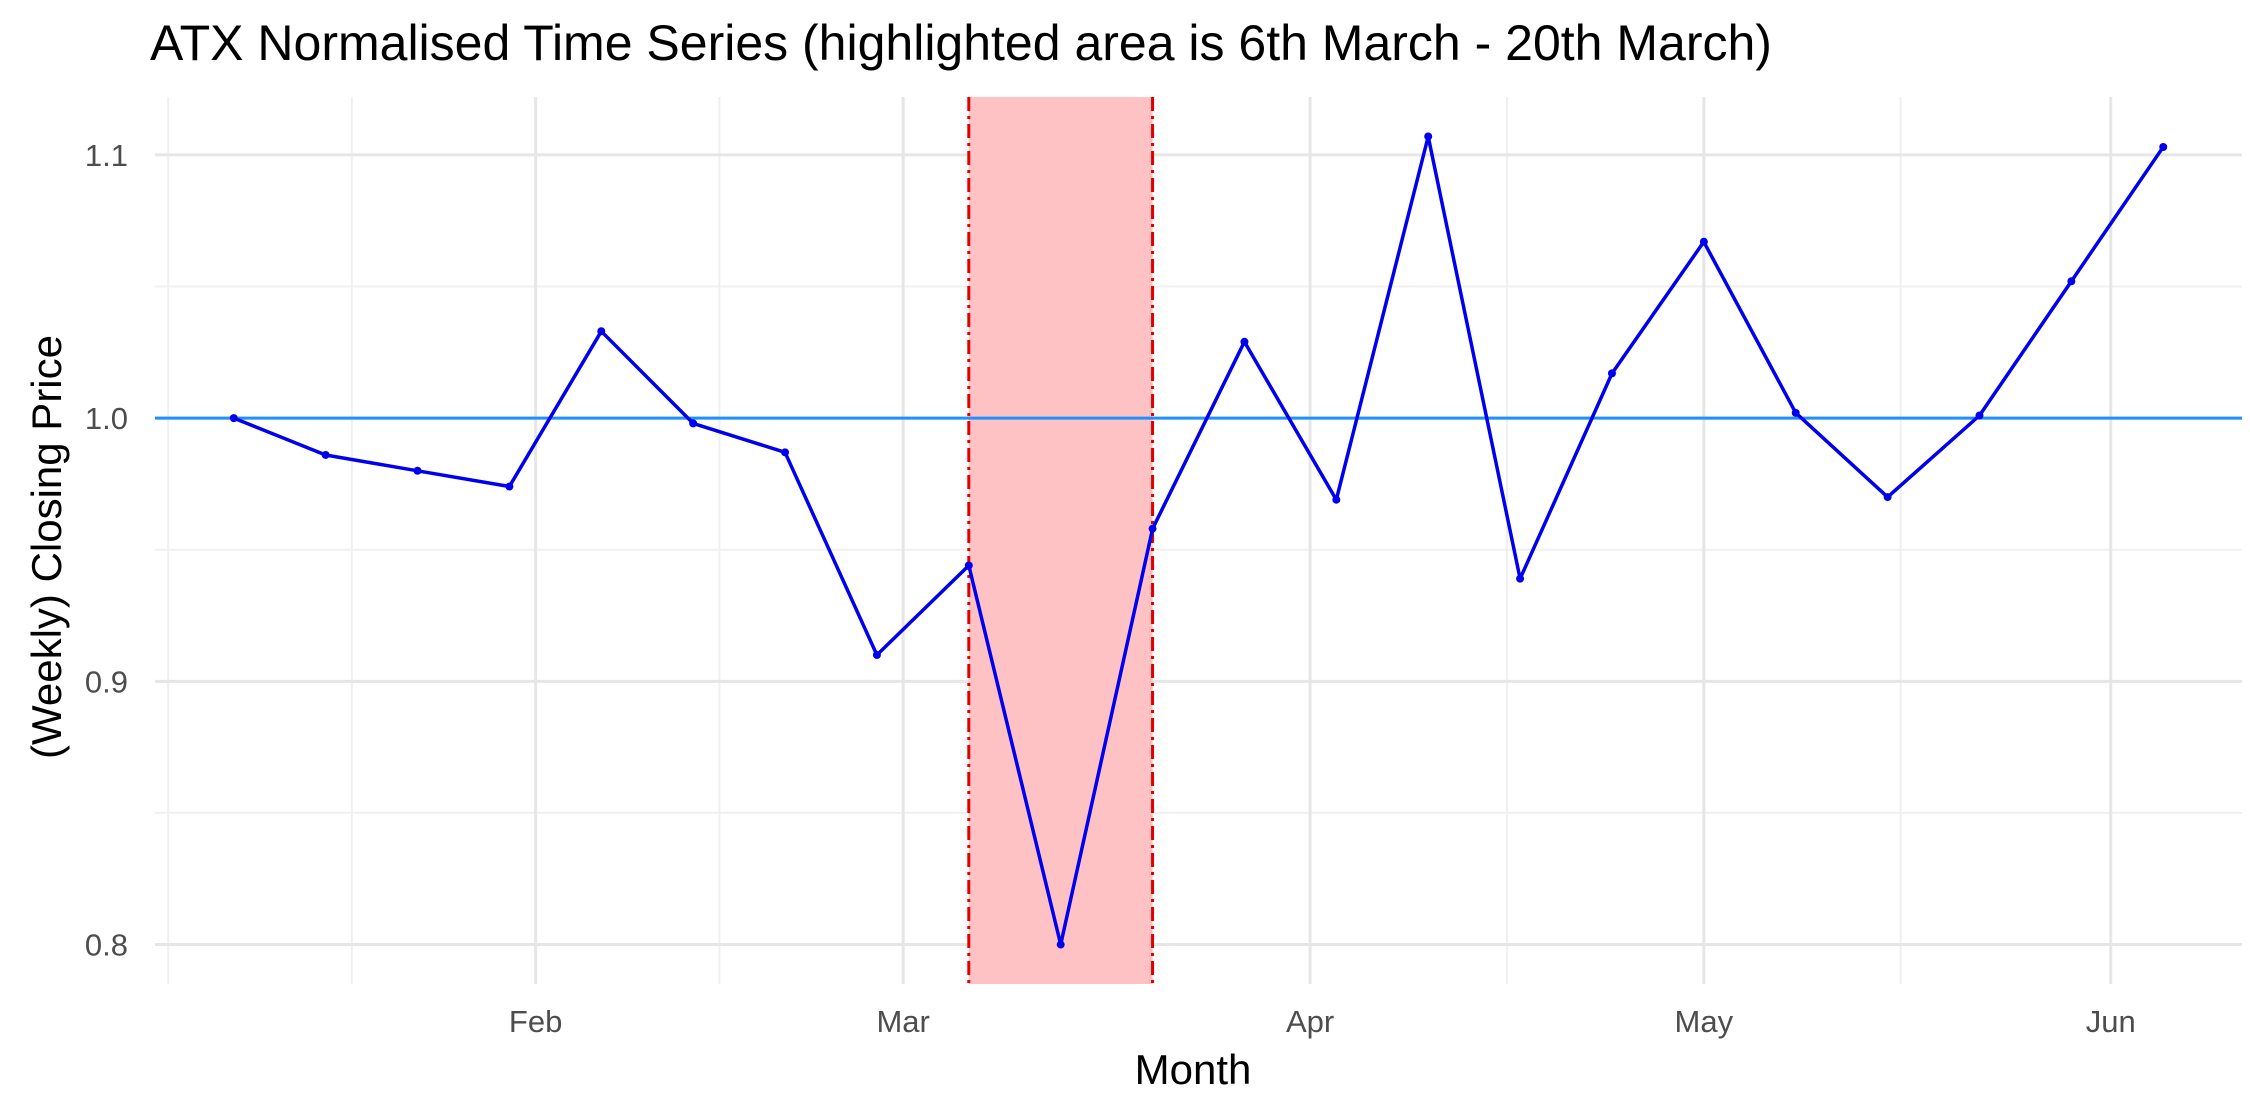 Image resolution: width=2250 pixels, height=1112 pixels. I want to click on x-axis-ticks: Feb Mar Apr May Jun, so click(1322, 1021).